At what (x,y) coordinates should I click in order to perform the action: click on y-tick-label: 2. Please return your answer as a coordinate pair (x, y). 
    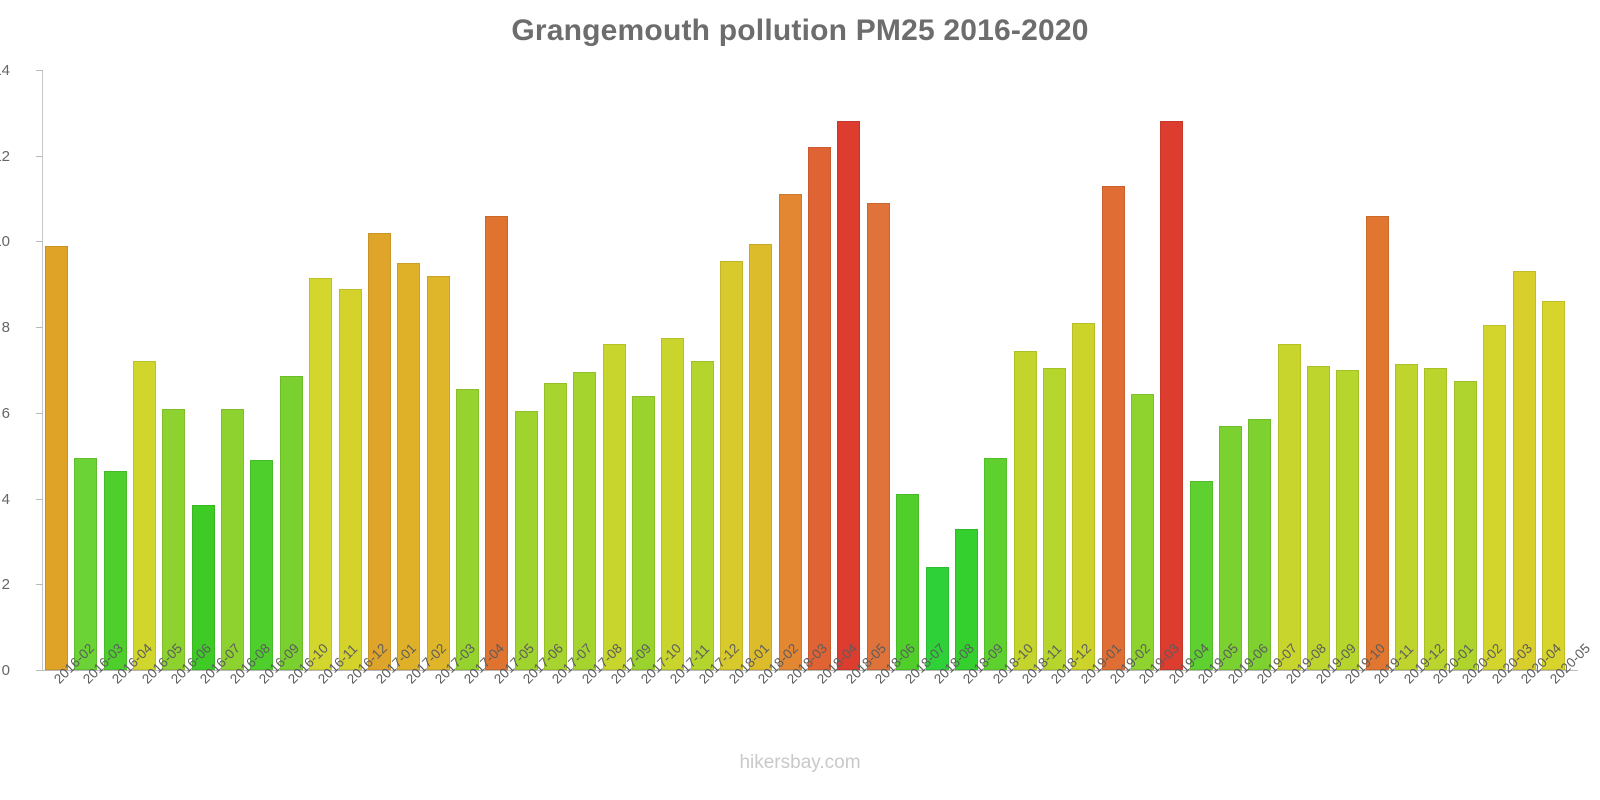
    Looking at the image, I should click on (5, 585).